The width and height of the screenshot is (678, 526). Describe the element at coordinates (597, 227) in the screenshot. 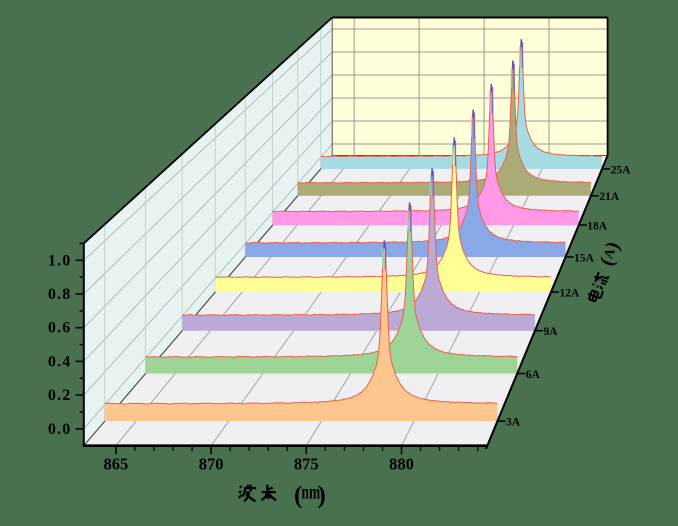

I see `svg-text: 18A` at that location.